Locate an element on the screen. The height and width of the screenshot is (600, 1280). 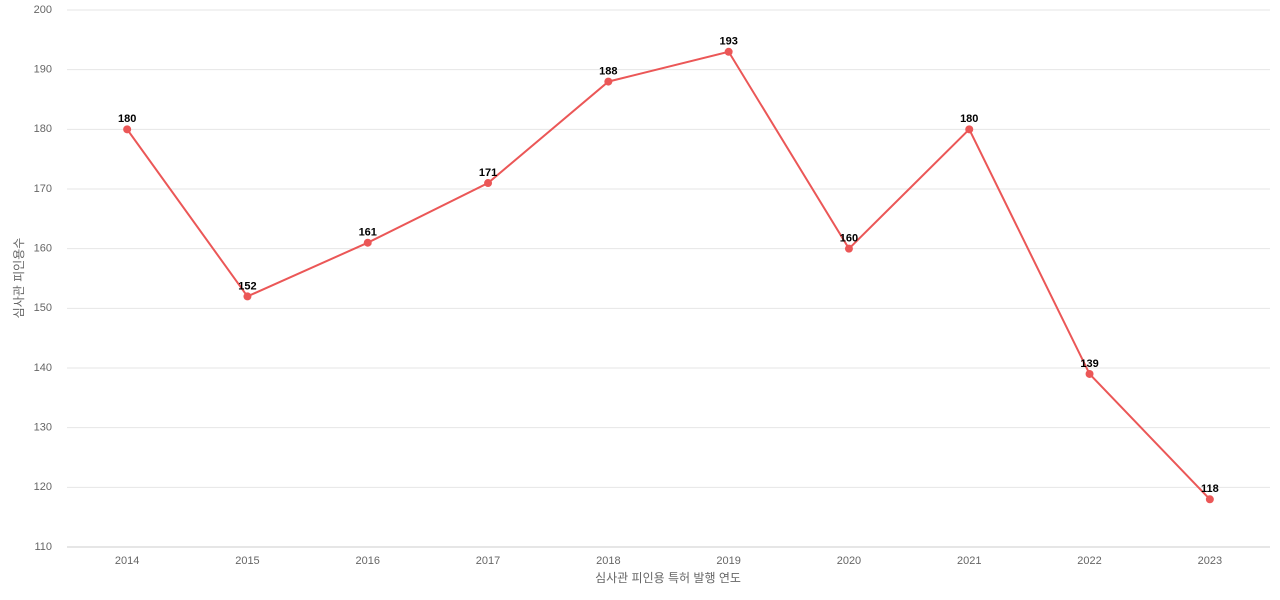
value-label: 161 is located at coordinates (368, 233).